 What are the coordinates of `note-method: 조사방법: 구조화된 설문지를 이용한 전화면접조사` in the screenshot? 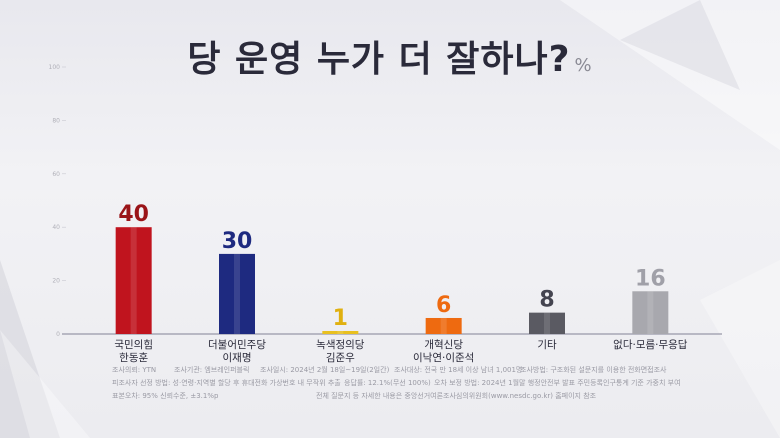 It's located at (593, 370).